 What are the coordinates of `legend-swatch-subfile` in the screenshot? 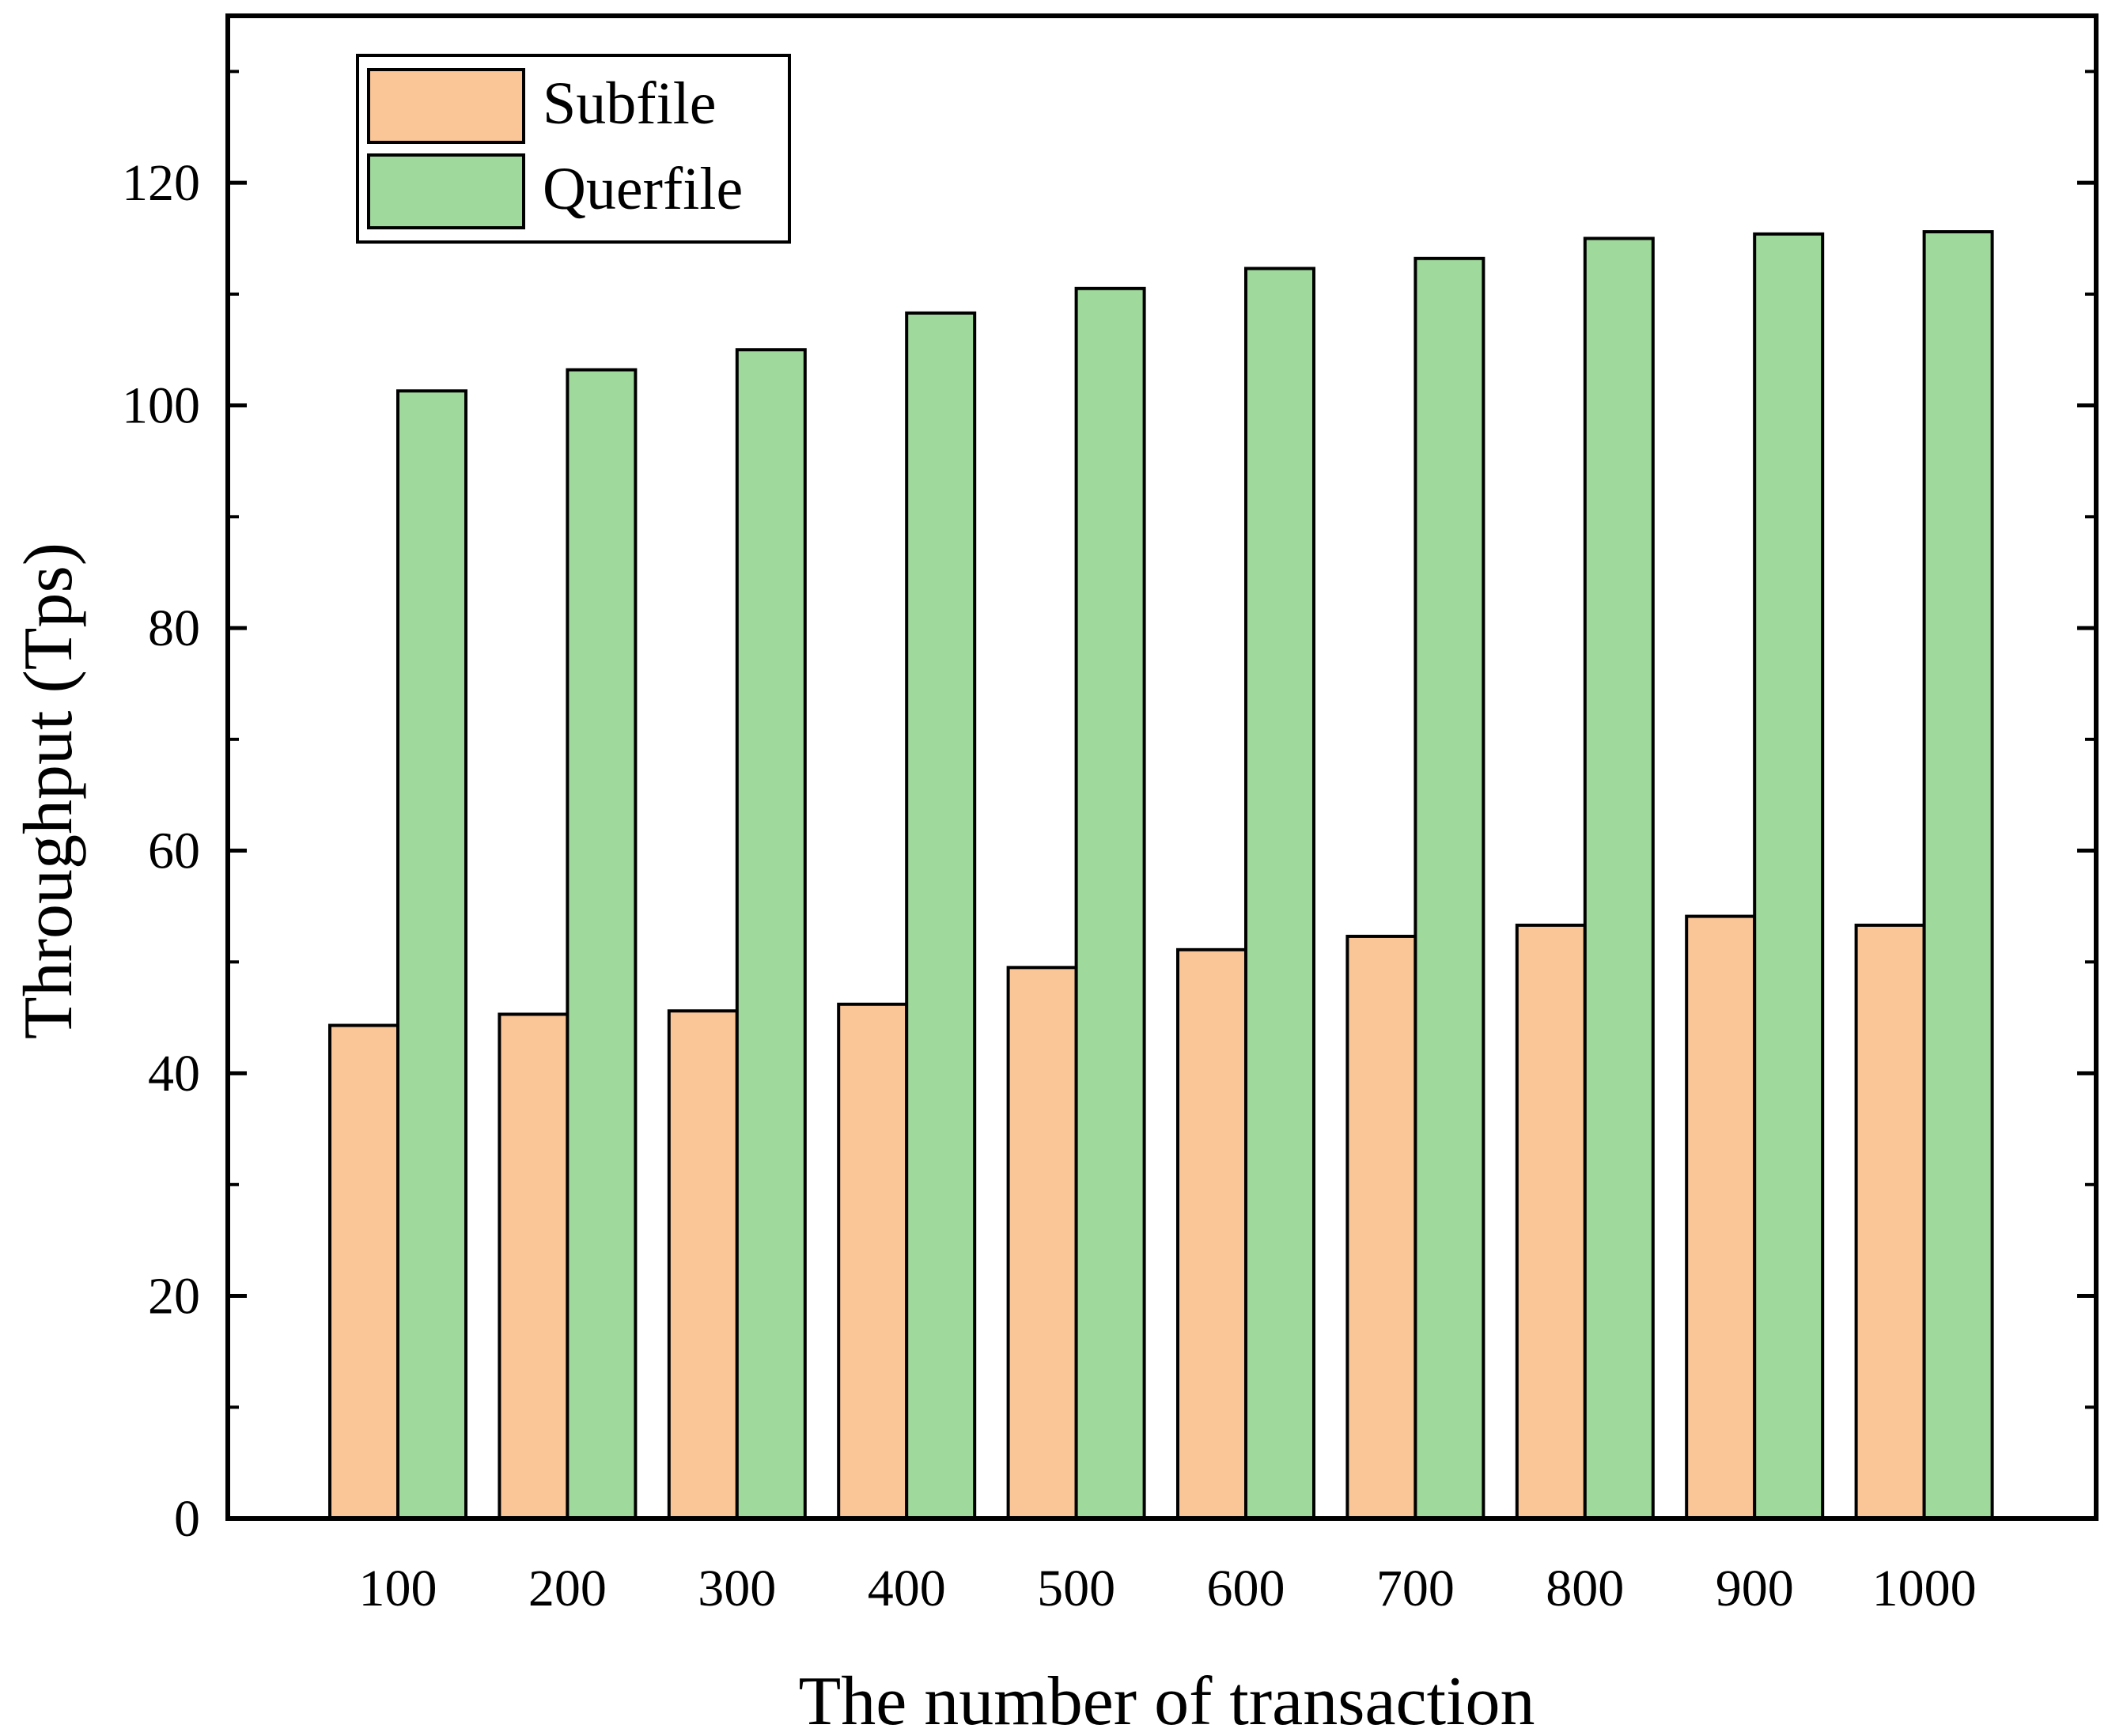 It's located at (446, 106).